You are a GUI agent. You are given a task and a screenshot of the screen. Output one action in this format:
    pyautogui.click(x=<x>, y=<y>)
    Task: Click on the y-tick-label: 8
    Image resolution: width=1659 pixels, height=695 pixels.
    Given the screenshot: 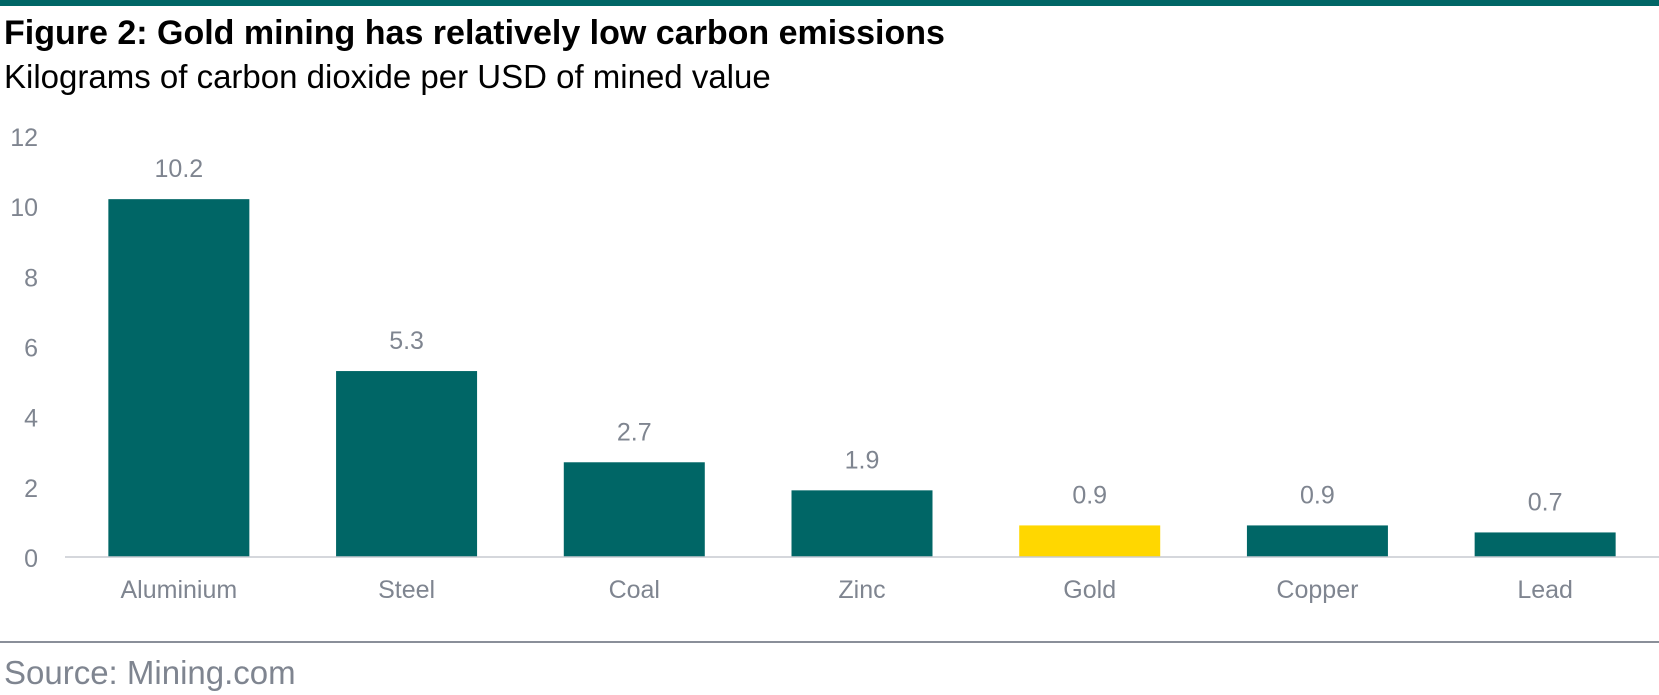 What is the action you would take?
    pyautogui.click(x=31, y=278)
    